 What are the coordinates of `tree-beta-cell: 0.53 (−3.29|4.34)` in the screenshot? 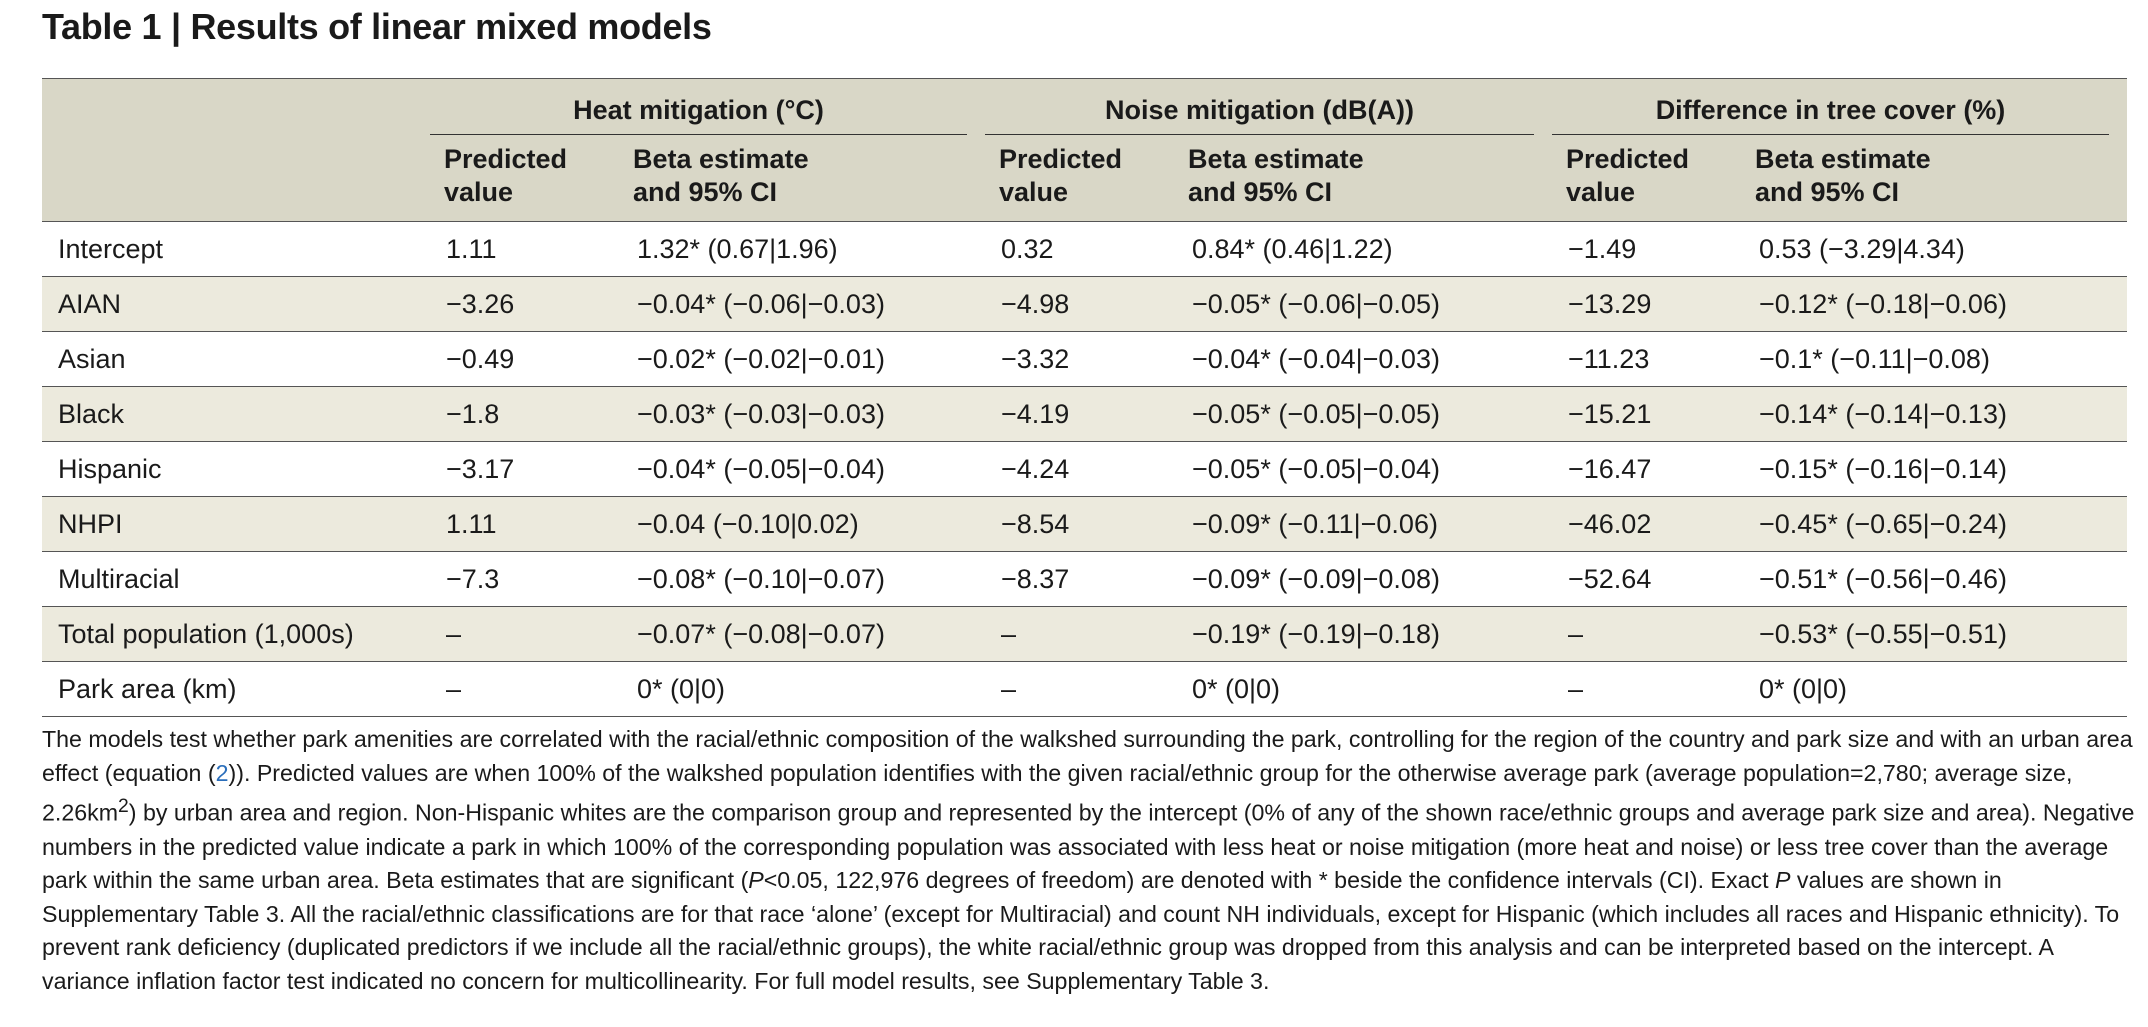 It's located at (1862, 248).